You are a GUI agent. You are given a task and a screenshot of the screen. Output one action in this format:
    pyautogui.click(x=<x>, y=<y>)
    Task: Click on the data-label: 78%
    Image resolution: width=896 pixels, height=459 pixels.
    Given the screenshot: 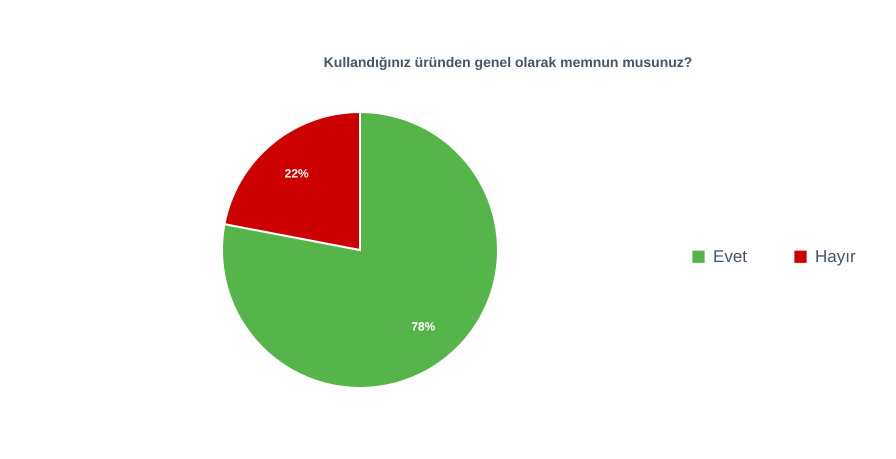 What is the action you would take?
    pyautogui.click(x=423, y=327)
    